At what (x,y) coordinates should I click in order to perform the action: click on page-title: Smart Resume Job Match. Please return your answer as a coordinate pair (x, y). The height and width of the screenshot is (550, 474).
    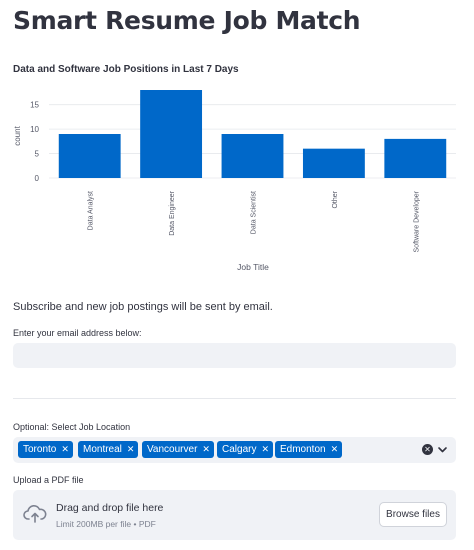
    Looking at the image, I should click on (187, 20).